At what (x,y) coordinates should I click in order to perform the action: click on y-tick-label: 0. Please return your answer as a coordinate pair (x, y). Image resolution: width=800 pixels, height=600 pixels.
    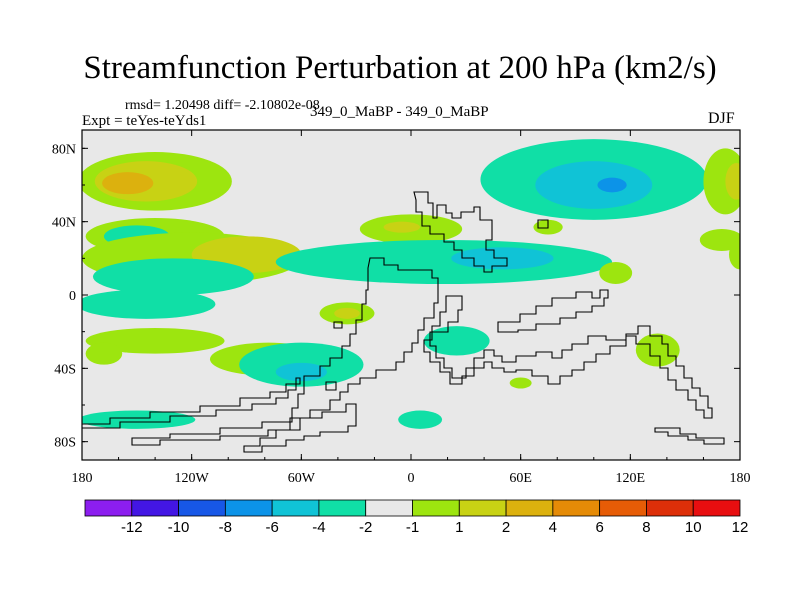
    Looking at the image, I should click on (72, 296).